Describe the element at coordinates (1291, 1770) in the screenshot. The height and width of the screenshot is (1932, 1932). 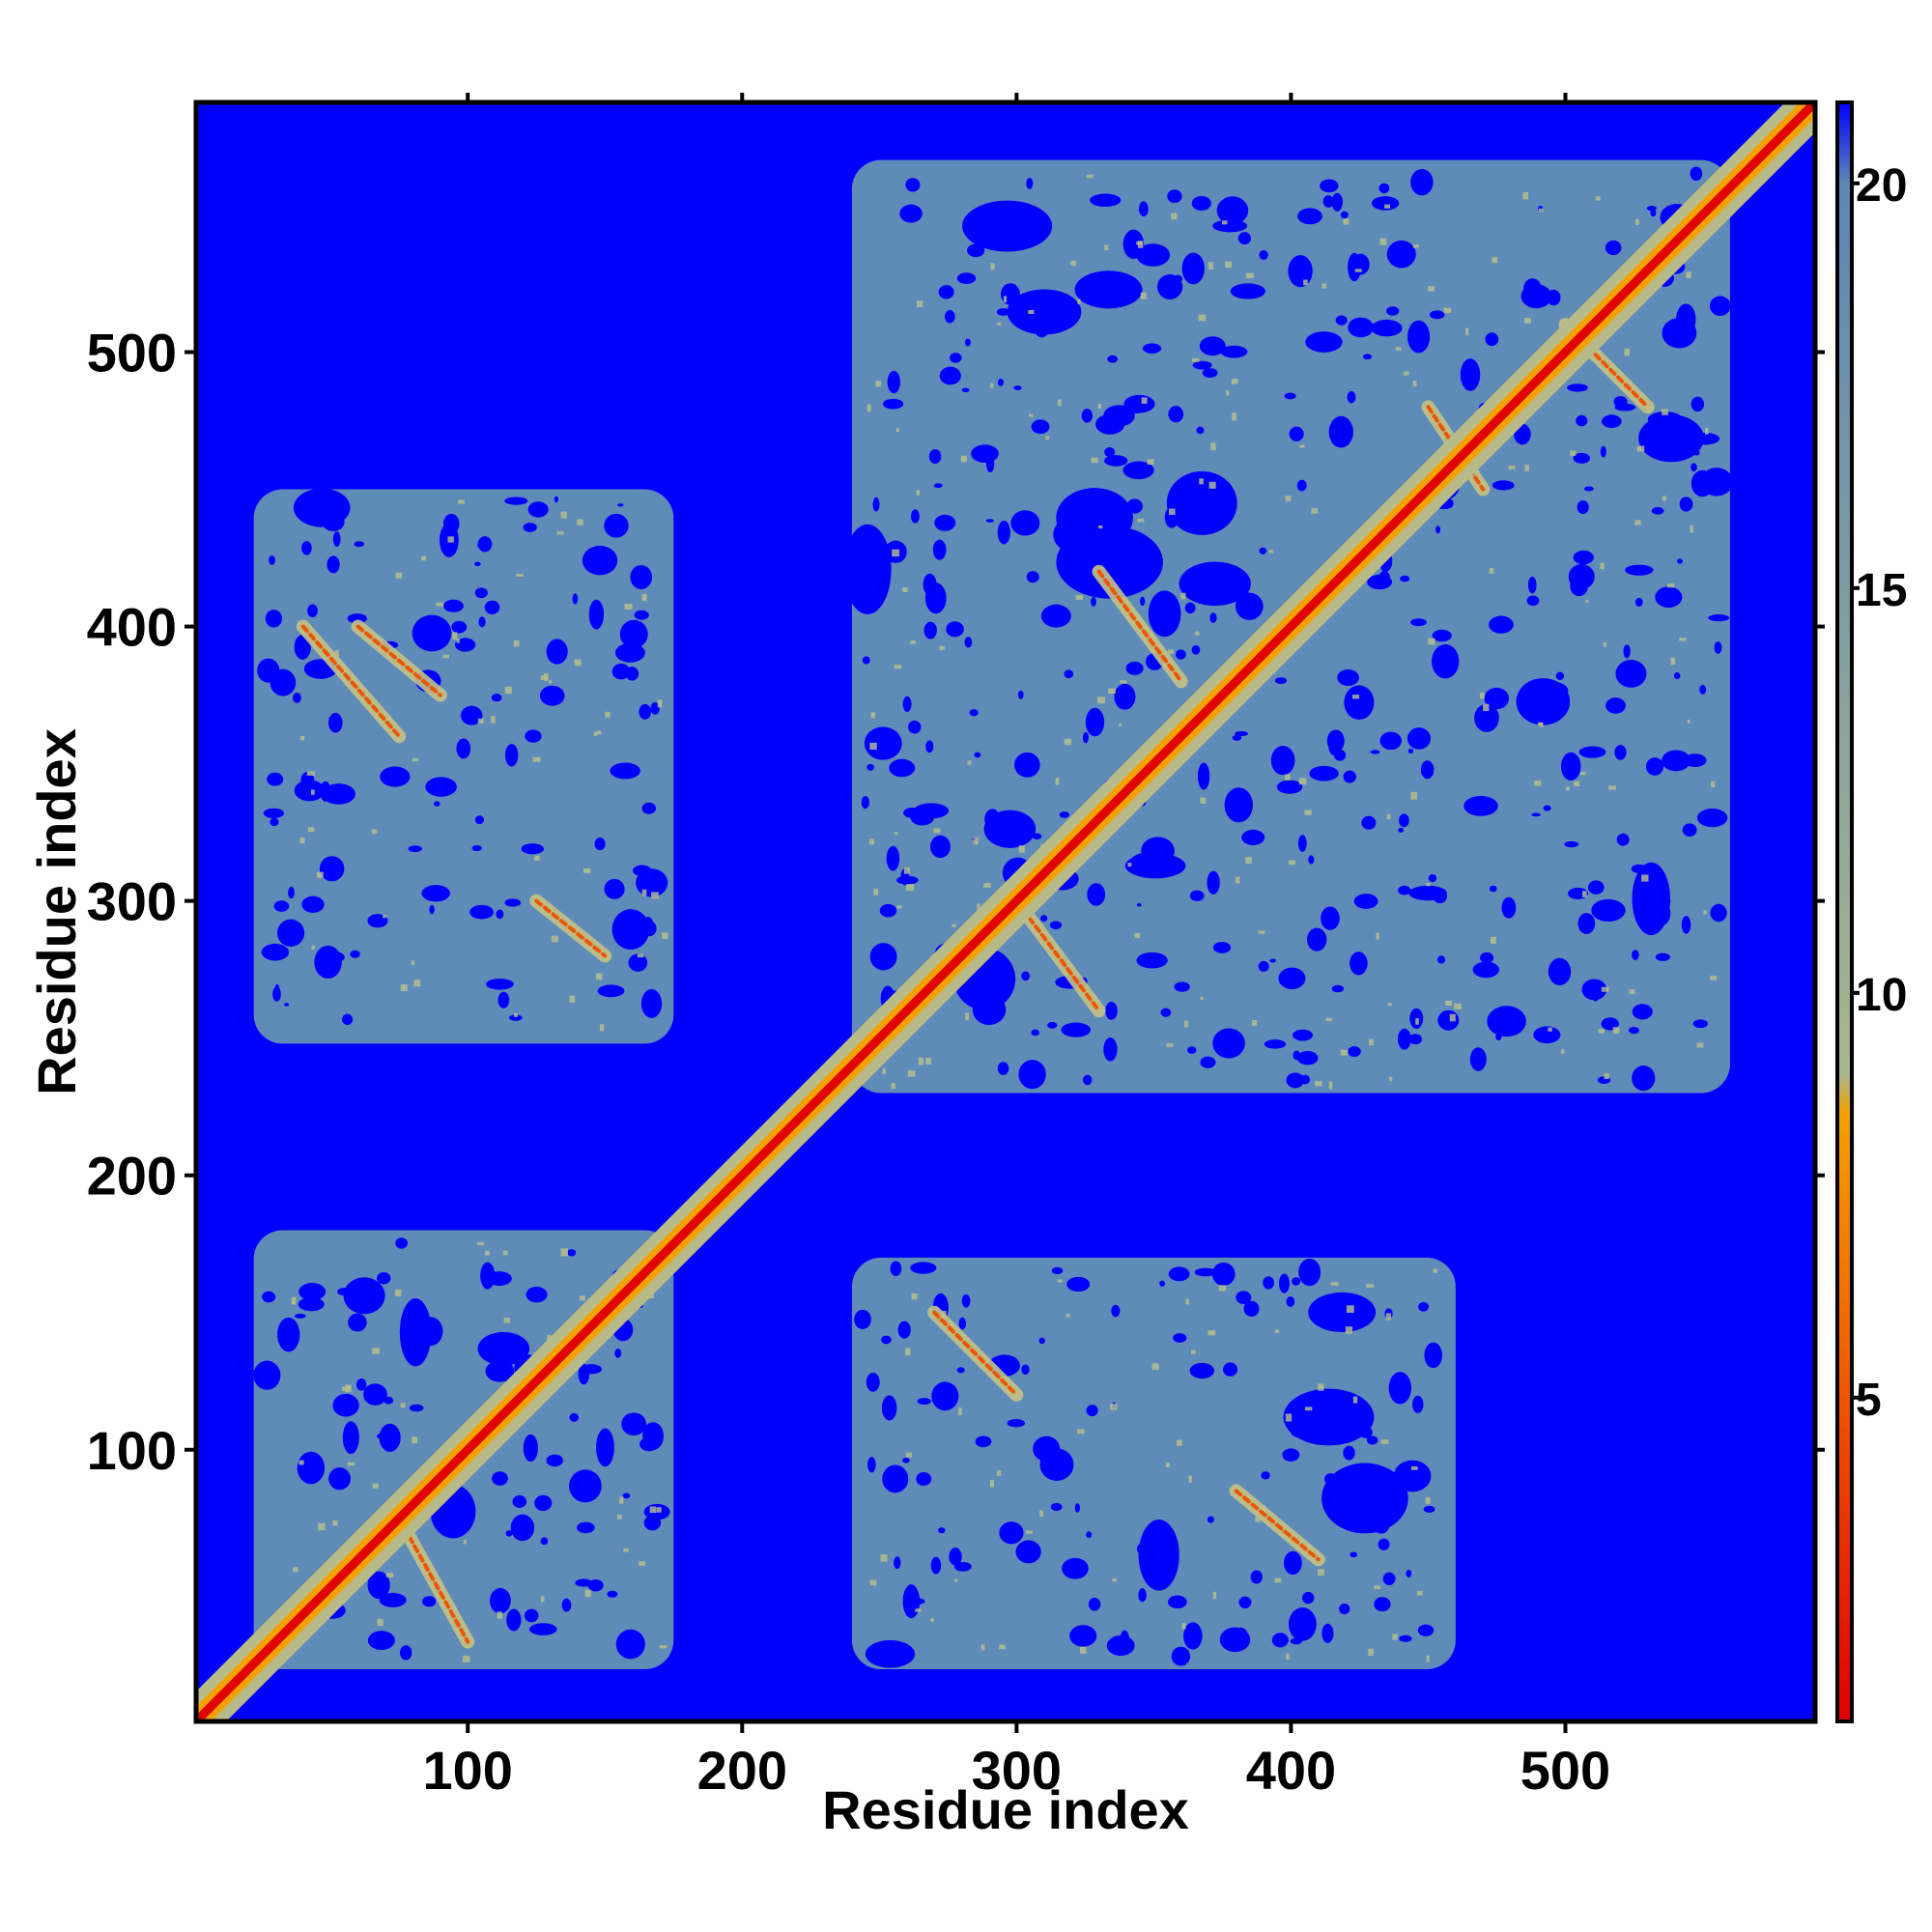
I see `x-tick-label: 400` at that location.